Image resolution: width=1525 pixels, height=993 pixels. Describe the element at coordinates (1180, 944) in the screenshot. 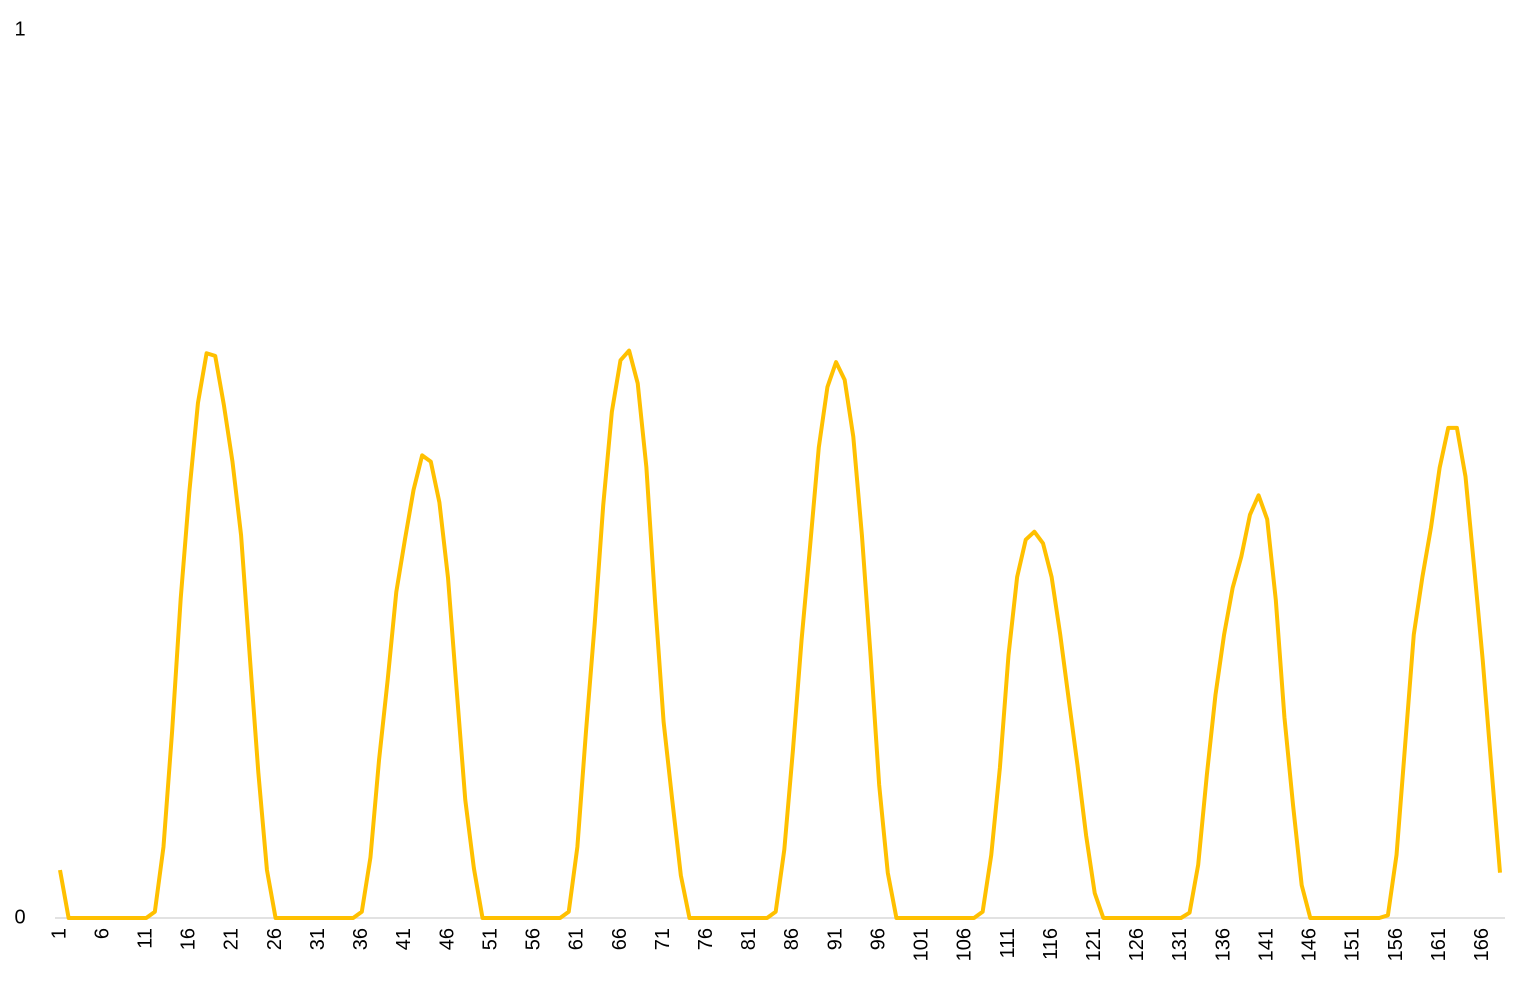

I see `x-tick-label: 131` at that location.